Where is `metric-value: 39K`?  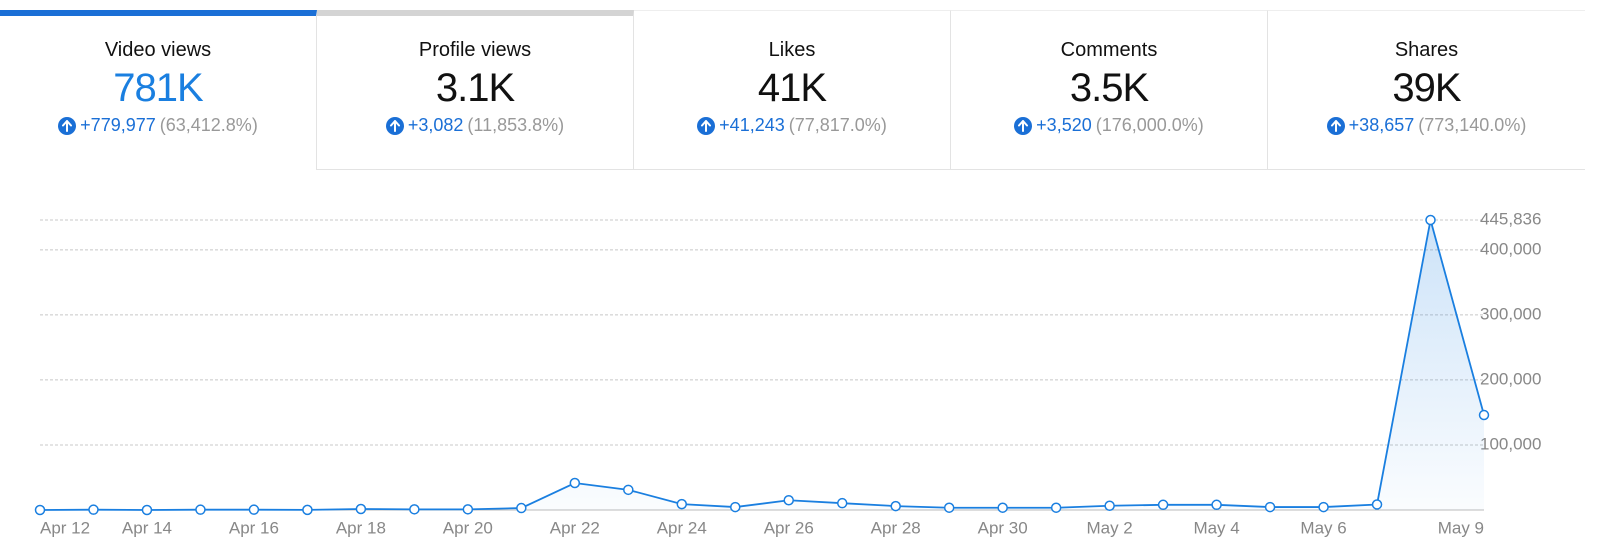
metric-value: 39K is located at coordinates (1426, 88).